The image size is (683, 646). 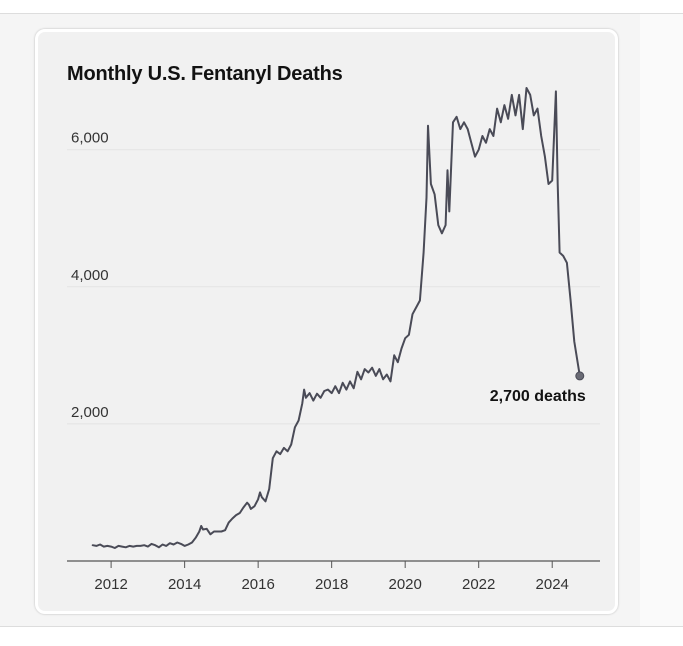 I want to click on x-tick-label: 2020, so click(x=404, y=584).